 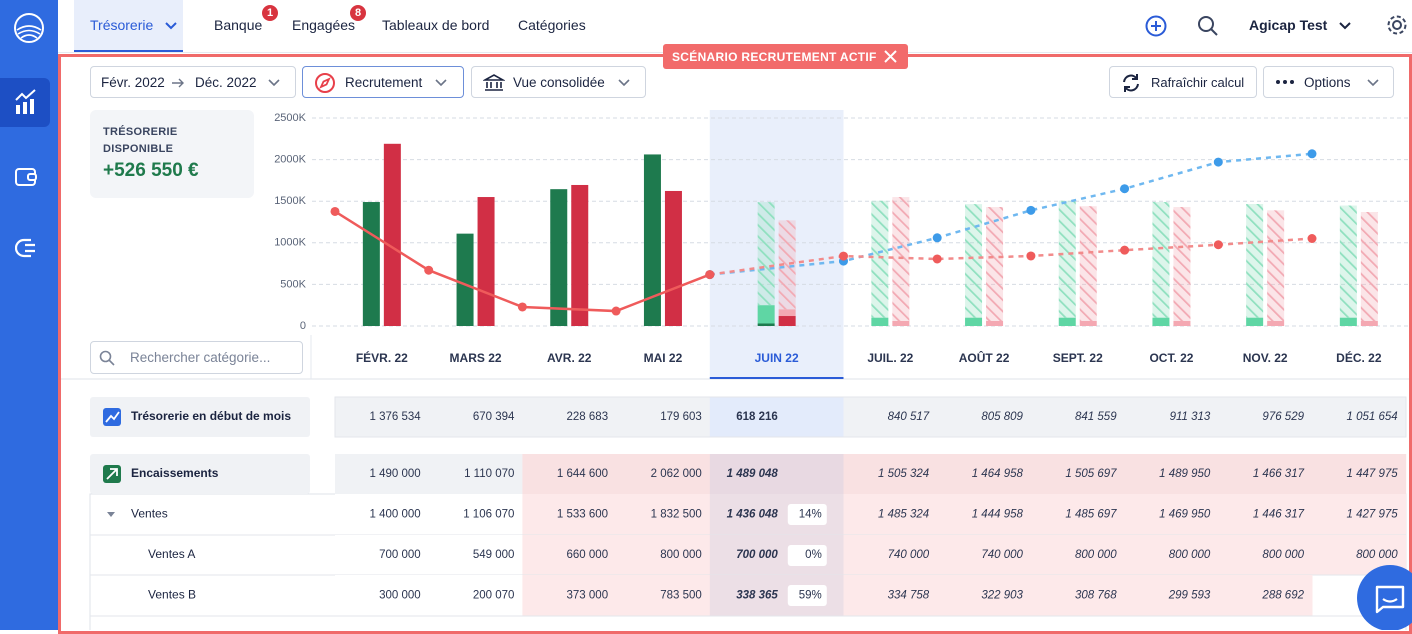 What do you see at coordinates (753, 515) in the screenshot?
I see `cell-value: 1 436 048` at bounding box center [753, 515].